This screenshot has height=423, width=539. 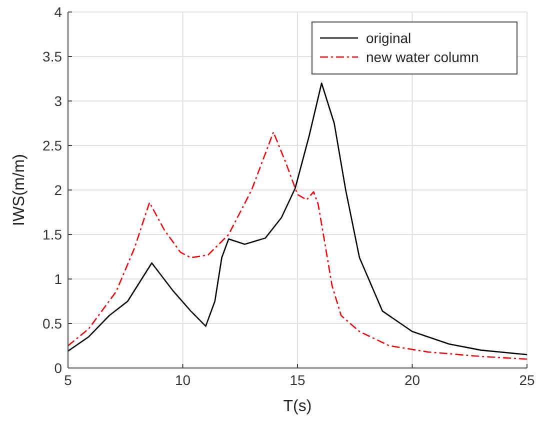 What do you see at coordinates (412, 380) in the screenshot?
I see `x-tick-label: 20` at bounding box center [412, 380].